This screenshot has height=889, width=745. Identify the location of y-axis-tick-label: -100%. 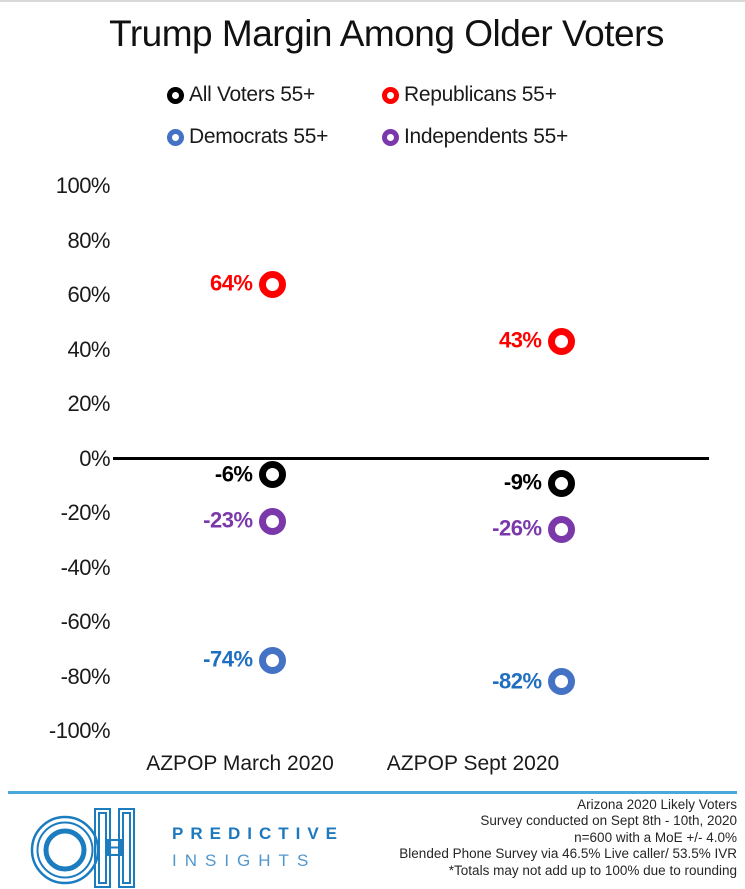
(79, 730).